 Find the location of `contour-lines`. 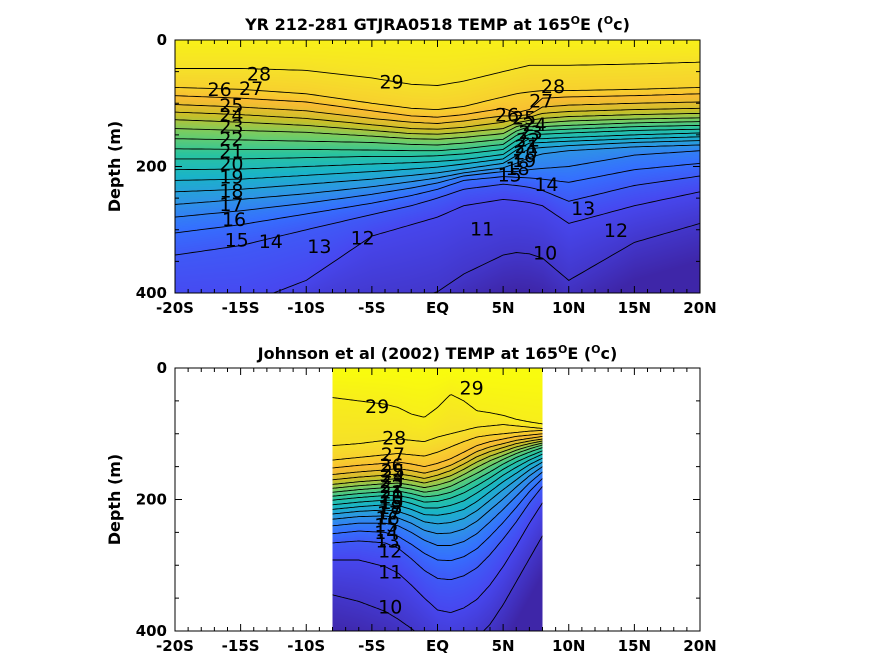

contour-lines is located at coordinates (437, 512).